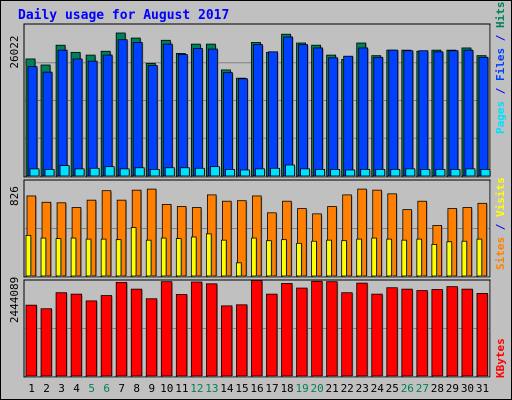 This screenshot has width=512, height=400. What do you see at coordinates (76, 388) in the screenshot?
I see `x-tick-label: 4` at bounding box center [76, 388].